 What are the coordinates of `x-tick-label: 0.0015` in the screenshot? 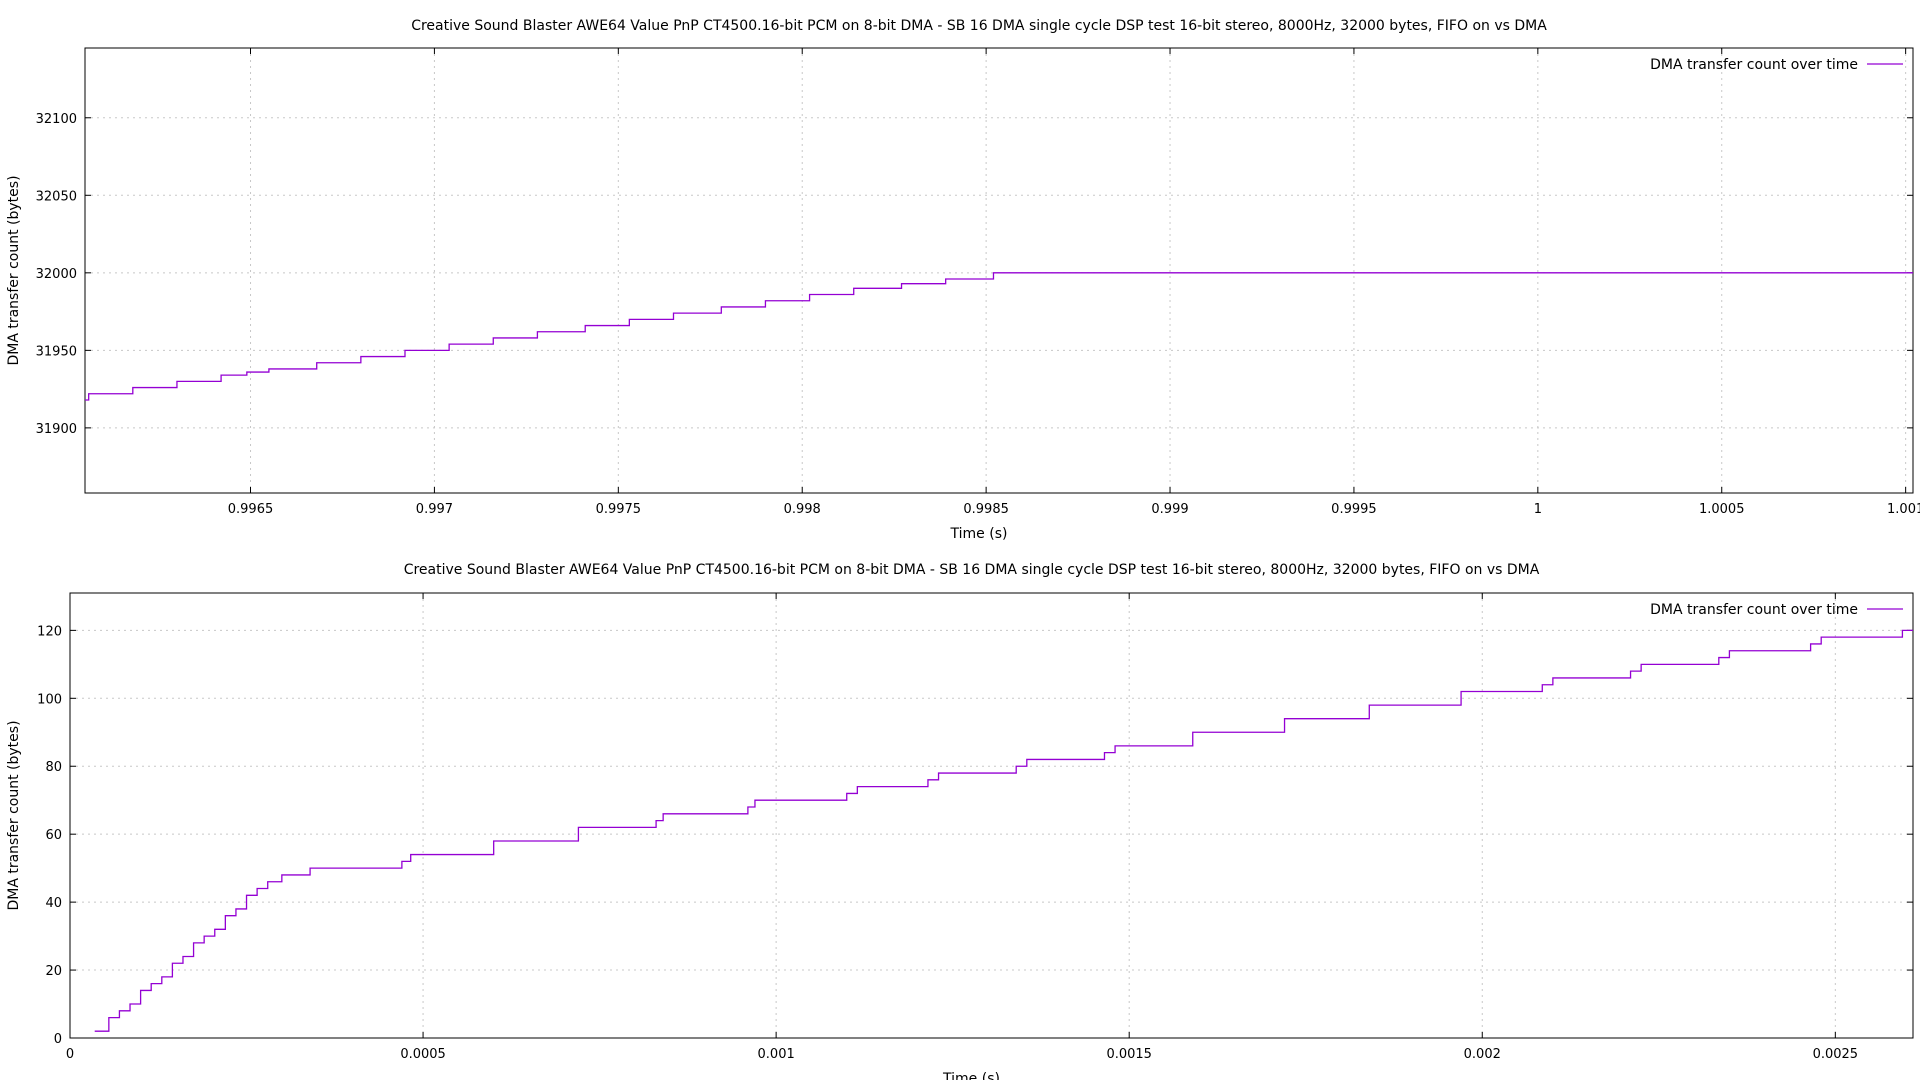 It's located at (1129, 1054).